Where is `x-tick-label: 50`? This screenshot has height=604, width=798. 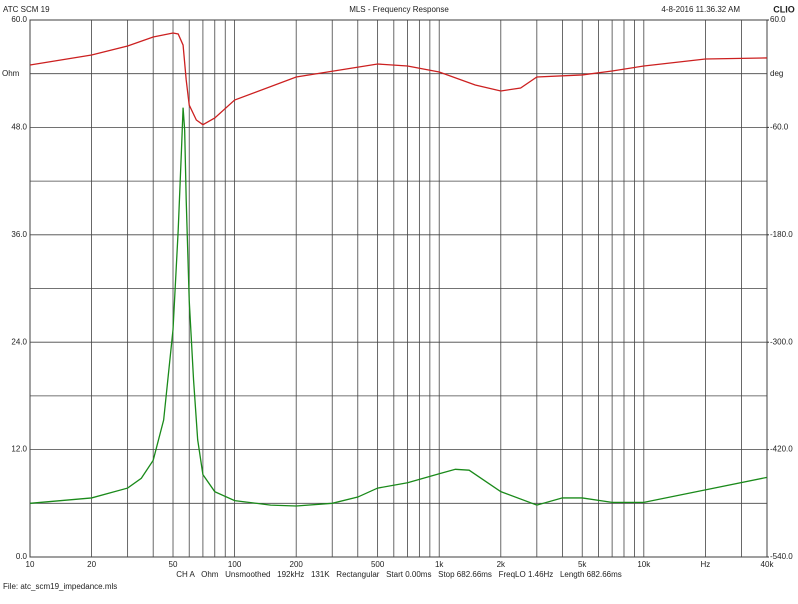
x-tick-label: 50 is located at coordinates (173, 564).